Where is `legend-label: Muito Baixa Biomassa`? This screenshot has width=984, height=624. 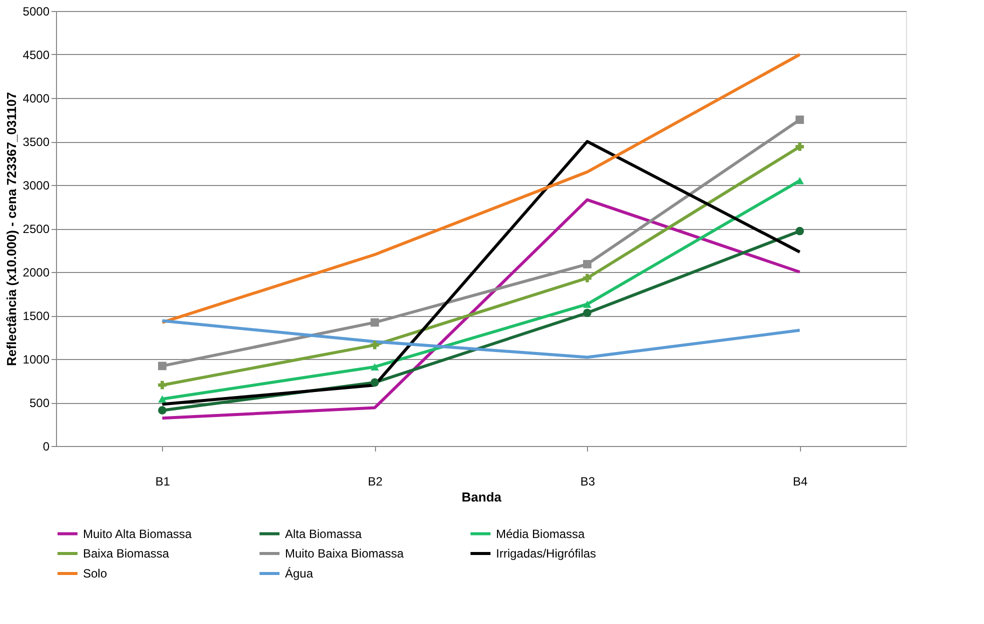 legend-label: Muito Baixa Biomassa is located at coordinates (344, 553).